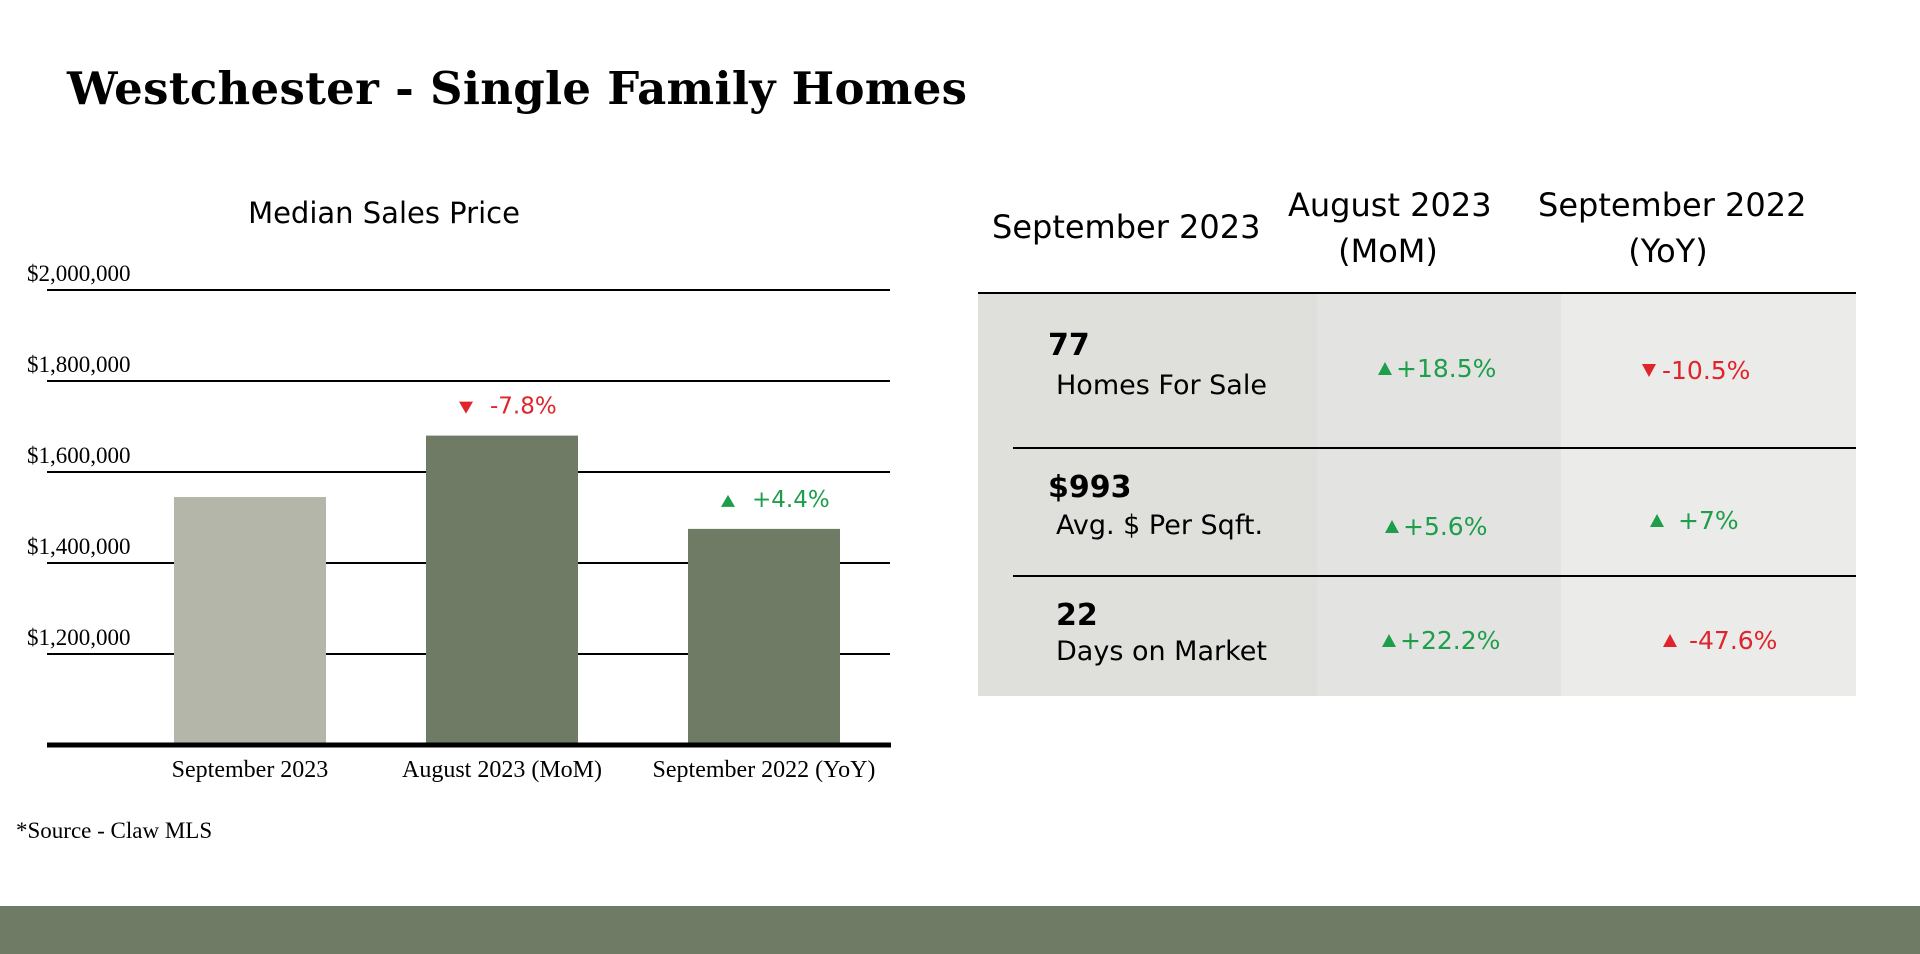 The image size is (1920, 954). I want to click on yoy-change: -10.5%, so click(1696, 370).